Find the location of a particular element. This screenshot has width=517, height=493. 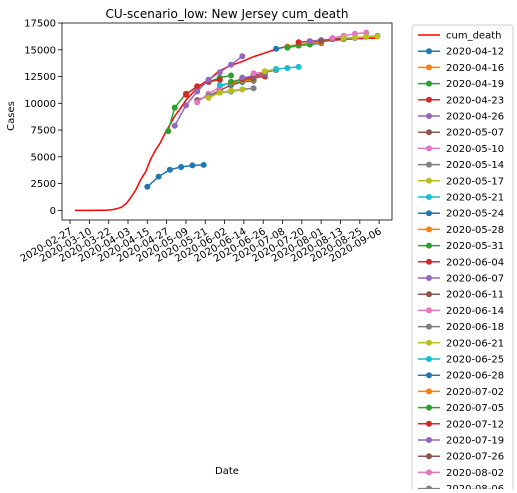

legend-label: 2020-04-23 is located at coordinates (475, 100).